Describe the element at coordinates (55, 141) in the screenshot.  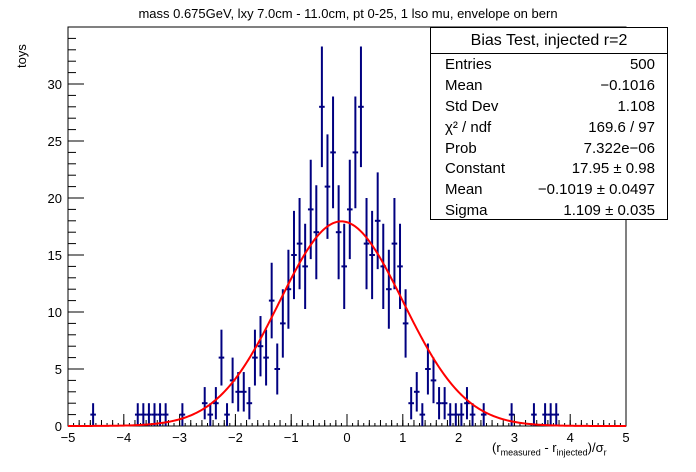
I see `y-tick-label: 25` at that location.